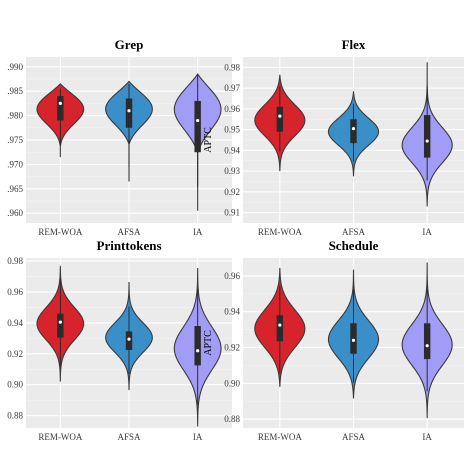 The image size is (474, 474). I want to click on y-tick-label: 0.95, so click(232, 130).